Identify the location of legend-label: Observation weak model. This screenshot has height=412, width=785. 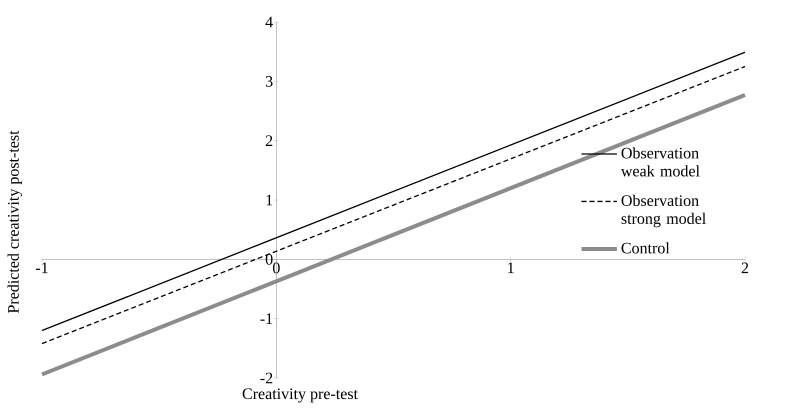
(660, 161).